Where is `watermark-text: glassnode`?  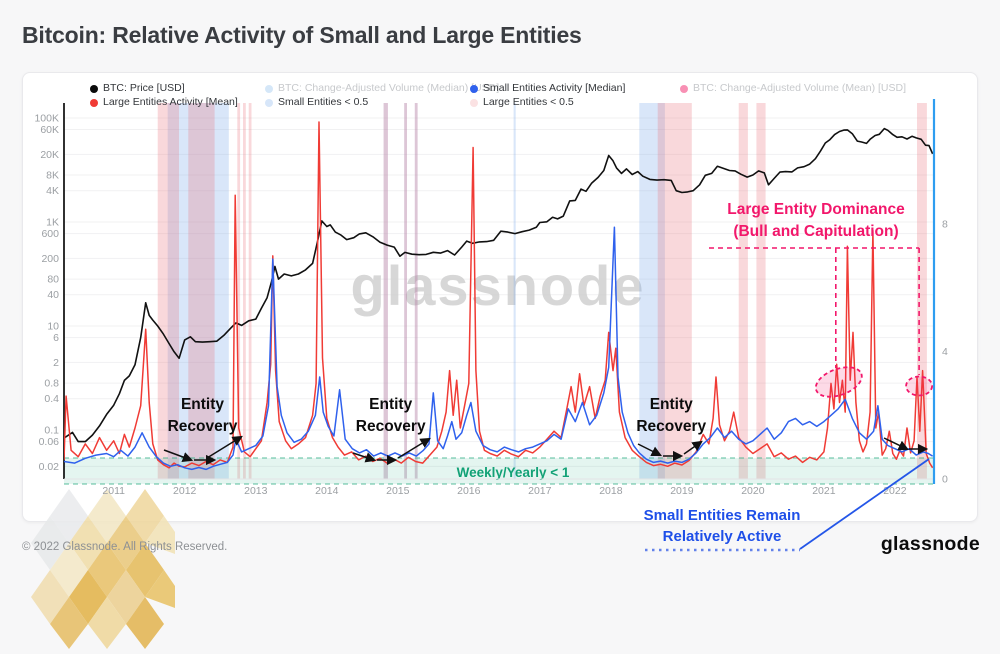
watermark-text: glassnode is located at coordinates (498, 285).